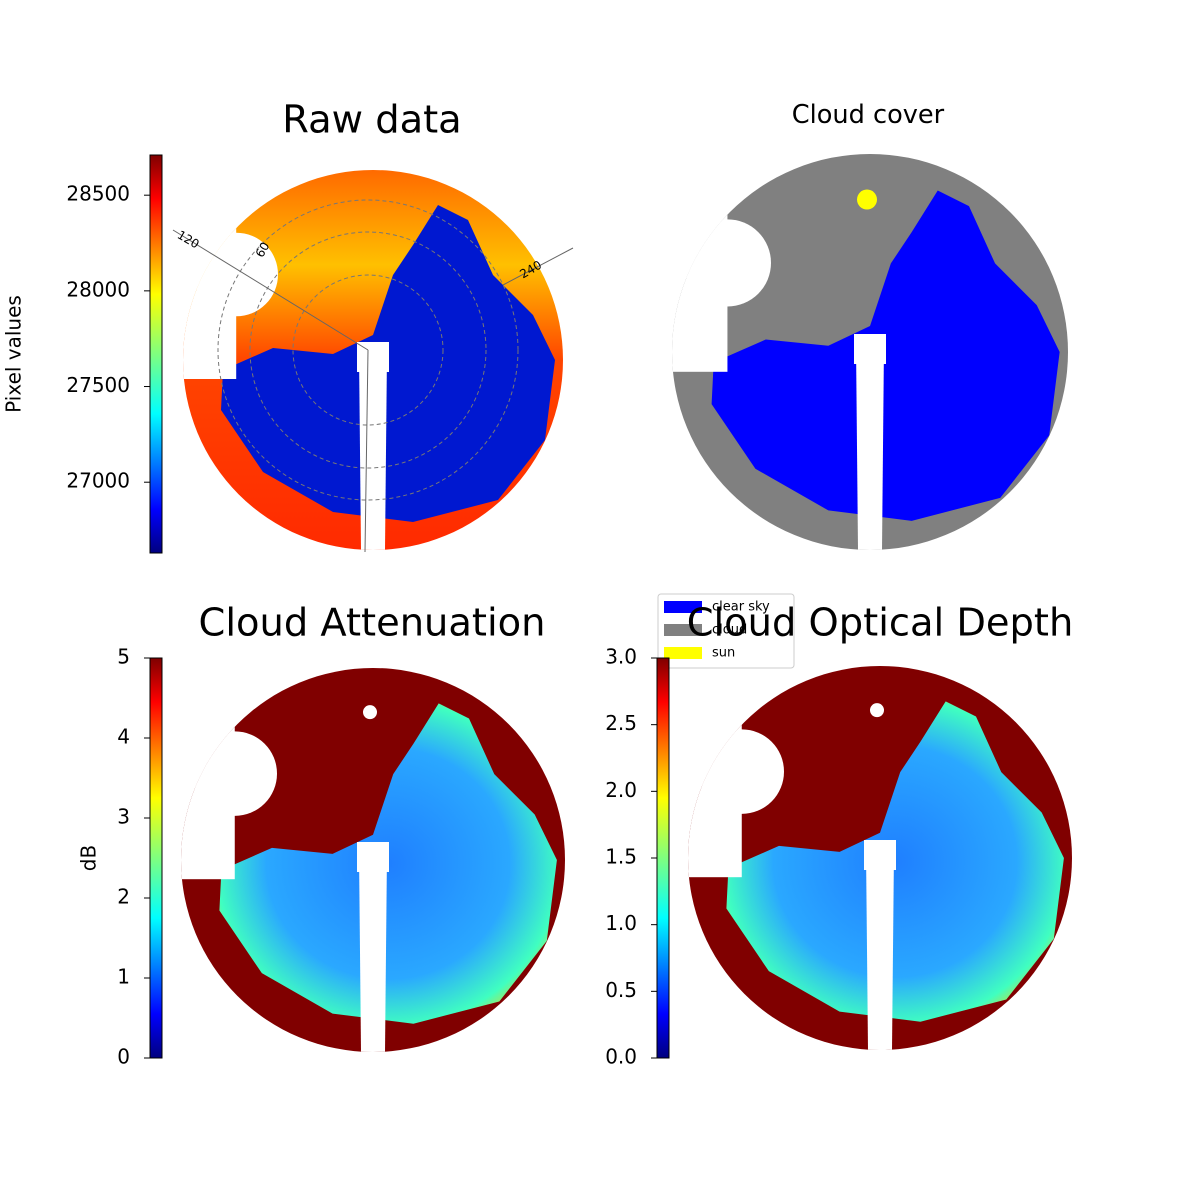 This screenshot has width=1200, height=1200. I want to click on colorbar-label: Pixel values, so click(14, 354).